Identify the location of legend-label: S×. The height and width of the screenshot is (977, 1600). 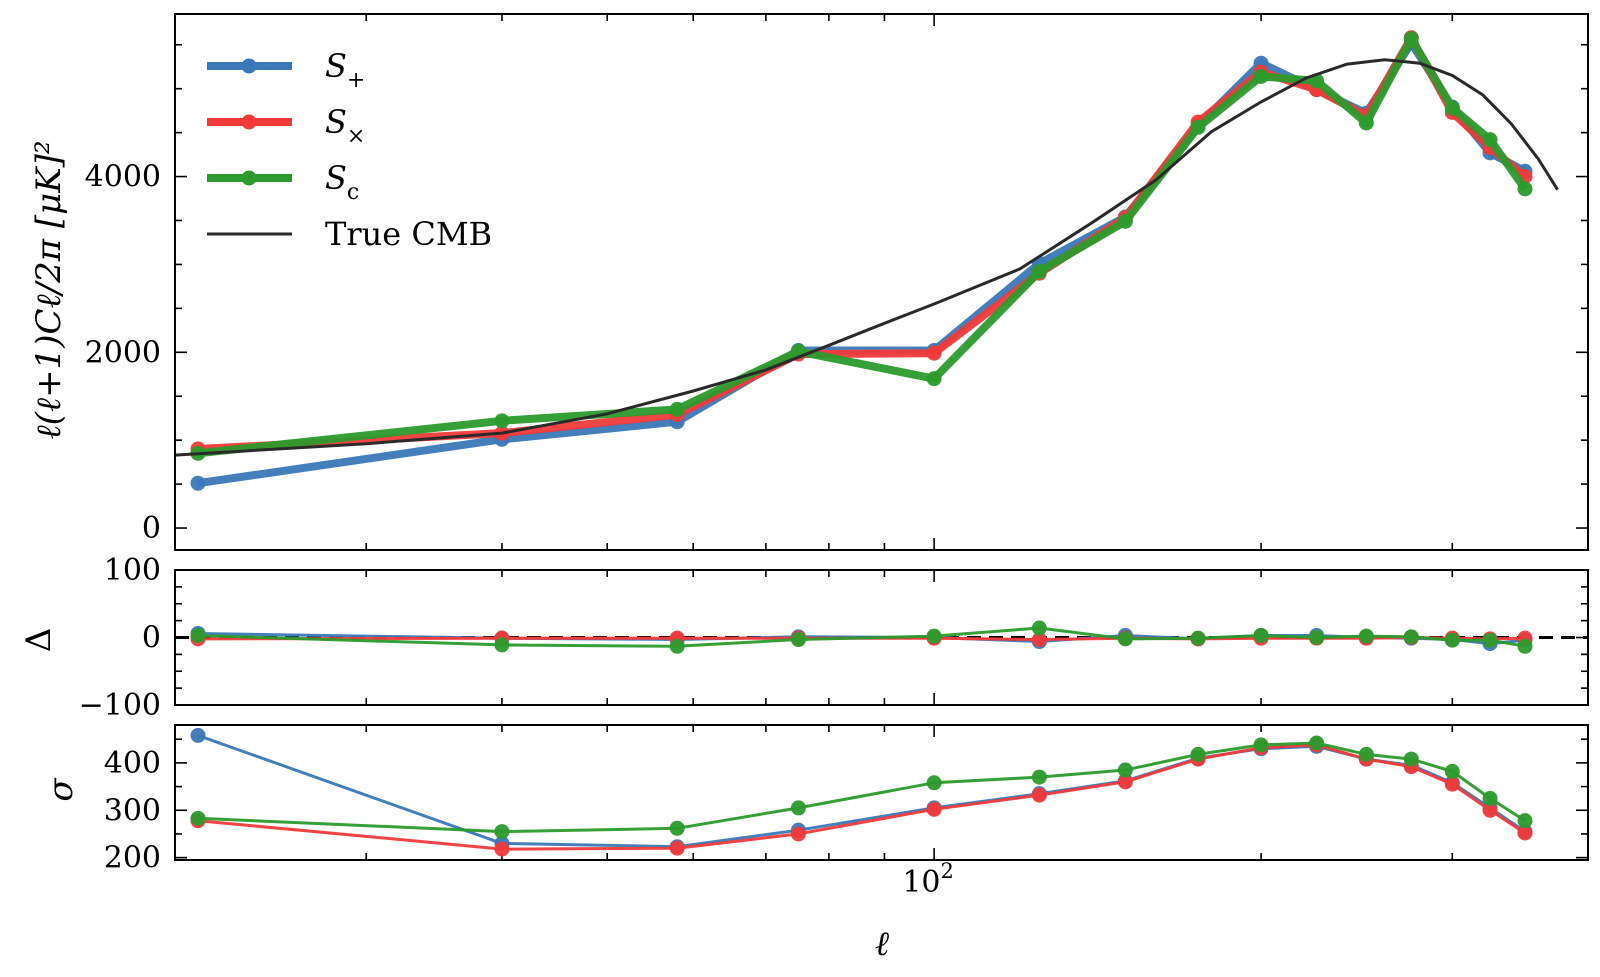
(345, 126).